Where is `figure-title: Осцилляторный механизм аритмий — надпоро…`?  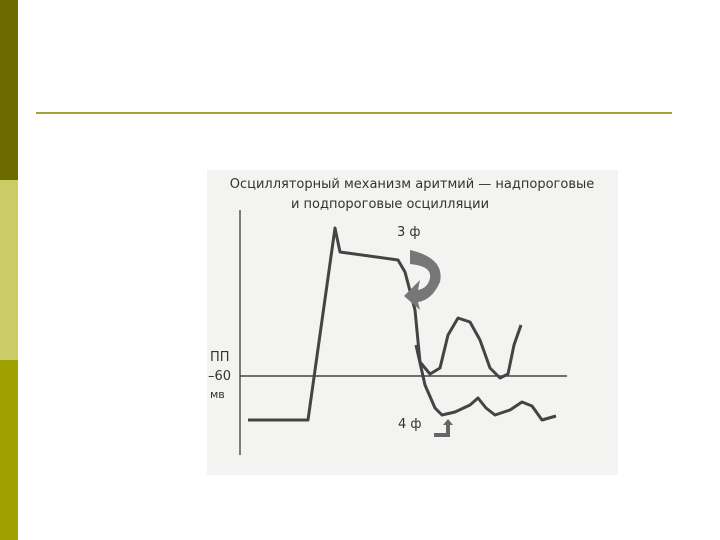 figure-title: Осцилляторный механизм аритмий — надпоро… is located at coordinates (412, 184).